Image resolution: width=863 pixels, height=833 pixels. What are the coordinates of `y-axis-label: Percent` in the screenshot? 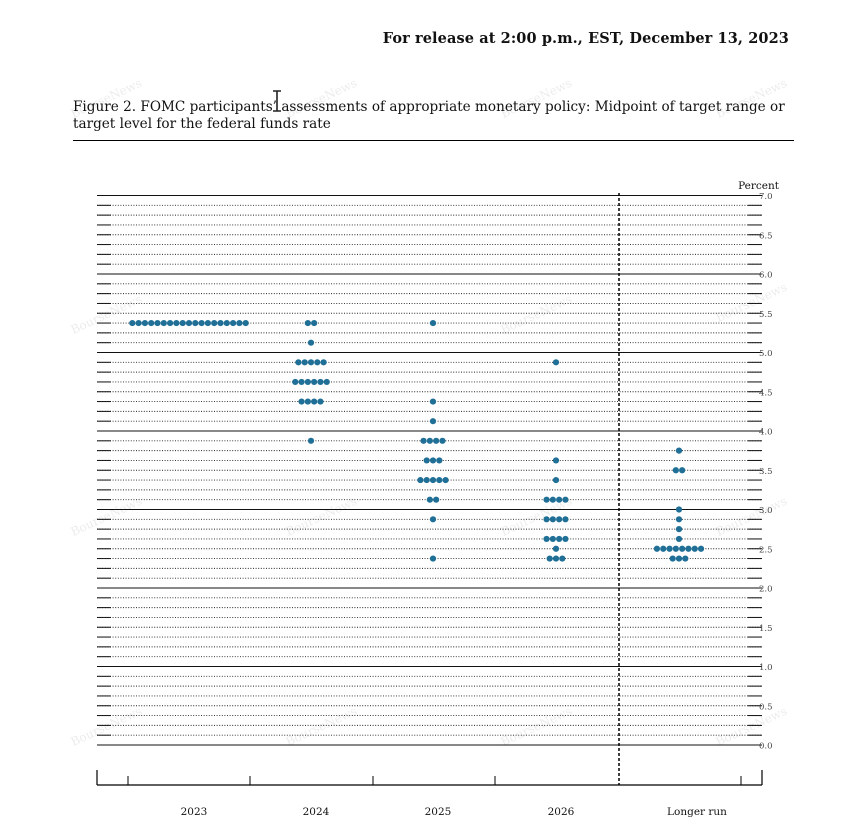 It's located at (759, 186).